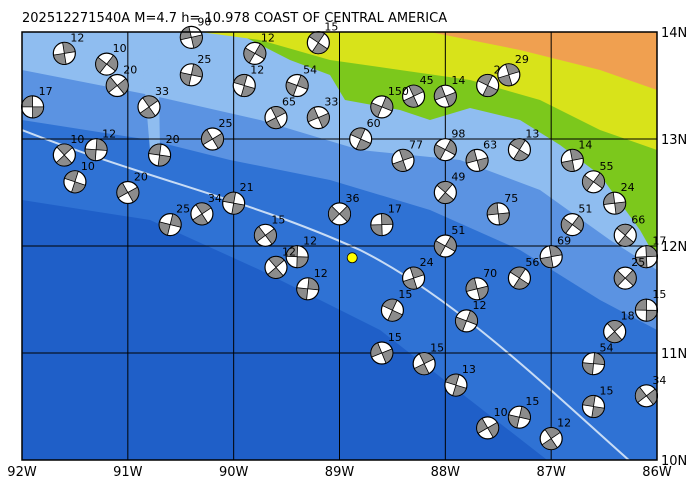 Image resolution: width=695 pixels, height=488 pixels. I want to click on beachball: 63, so click(481, 155).